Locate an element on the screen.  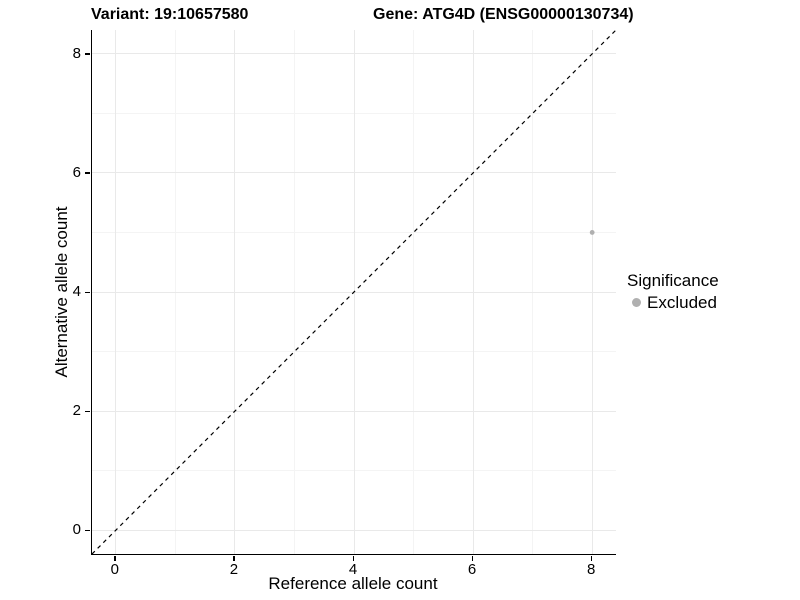
legend-items: Excluded is located at coordinates (673, 302).